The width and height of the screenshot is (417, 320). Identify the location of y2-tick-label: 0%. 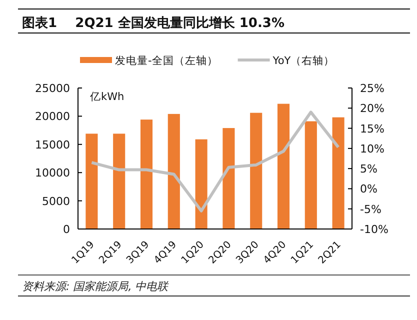
(369, 189).